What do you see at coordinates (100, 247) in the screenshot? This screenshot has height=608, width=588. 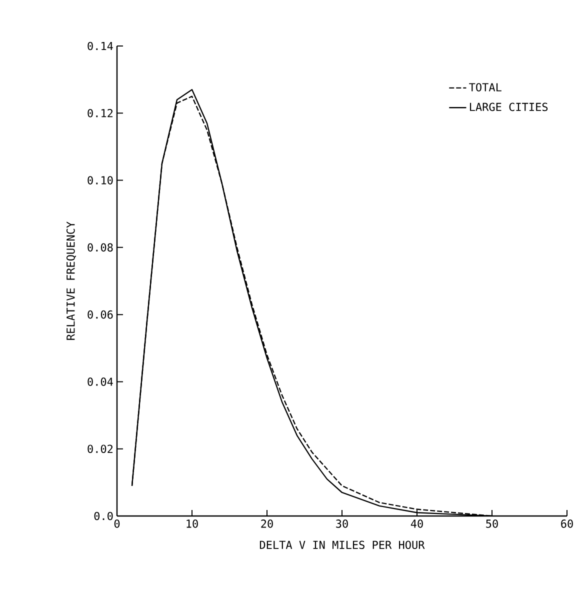 I see `y-tick-label: 0.08` at bounding box center [100, 247].